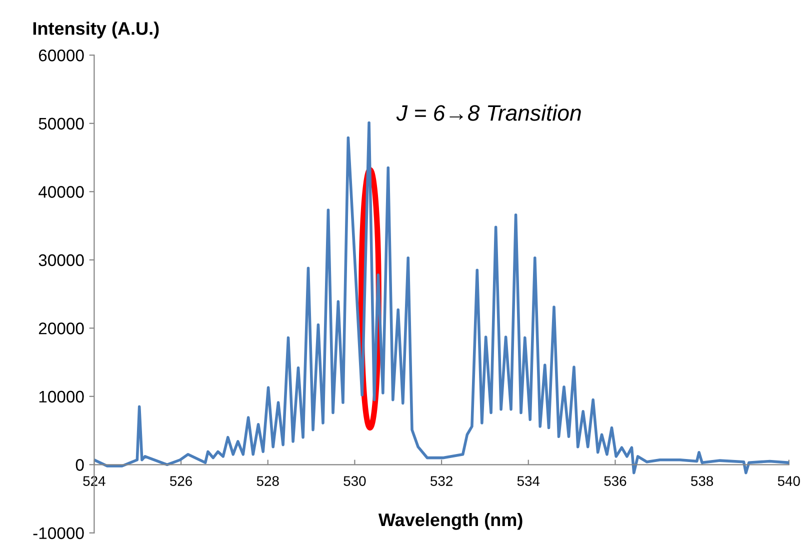  I want to click on y-tick-label: 50000, so click(61, 124).